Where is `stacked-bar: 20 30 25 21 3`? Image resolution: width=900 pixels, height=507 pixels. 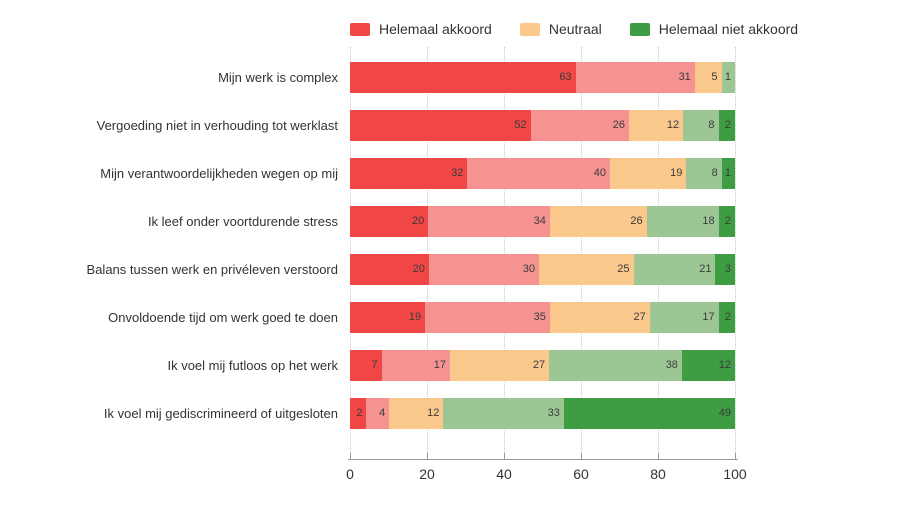
stacked-bar: 20 30 25 21 3 is located at coordinates (542, 269).